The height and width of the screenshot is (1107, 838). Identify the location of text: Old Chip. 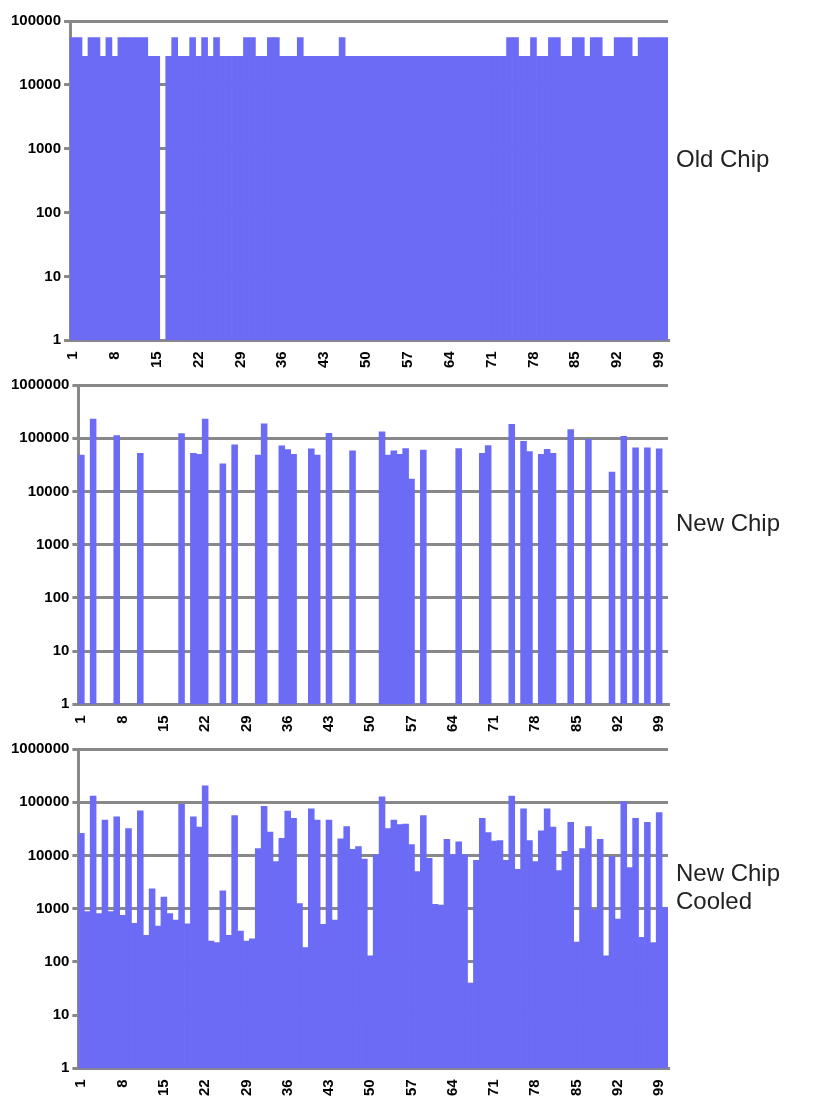
(723, 159).